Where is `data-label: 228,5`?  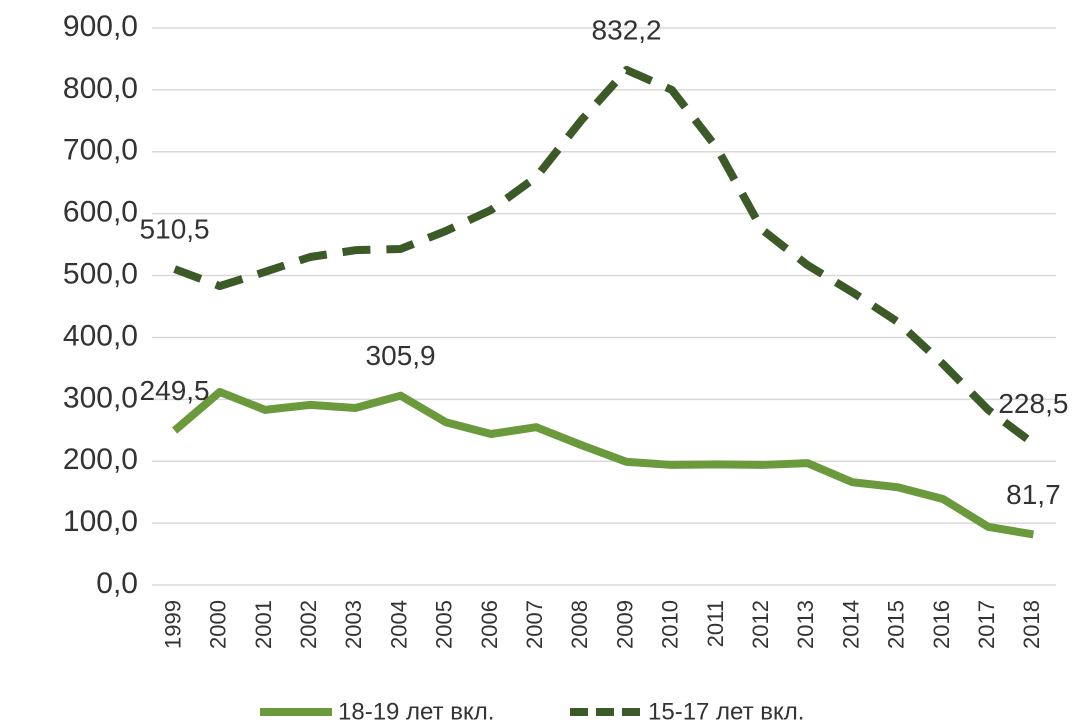
data-label: 228,5 is located at coordinates (1033, 403).